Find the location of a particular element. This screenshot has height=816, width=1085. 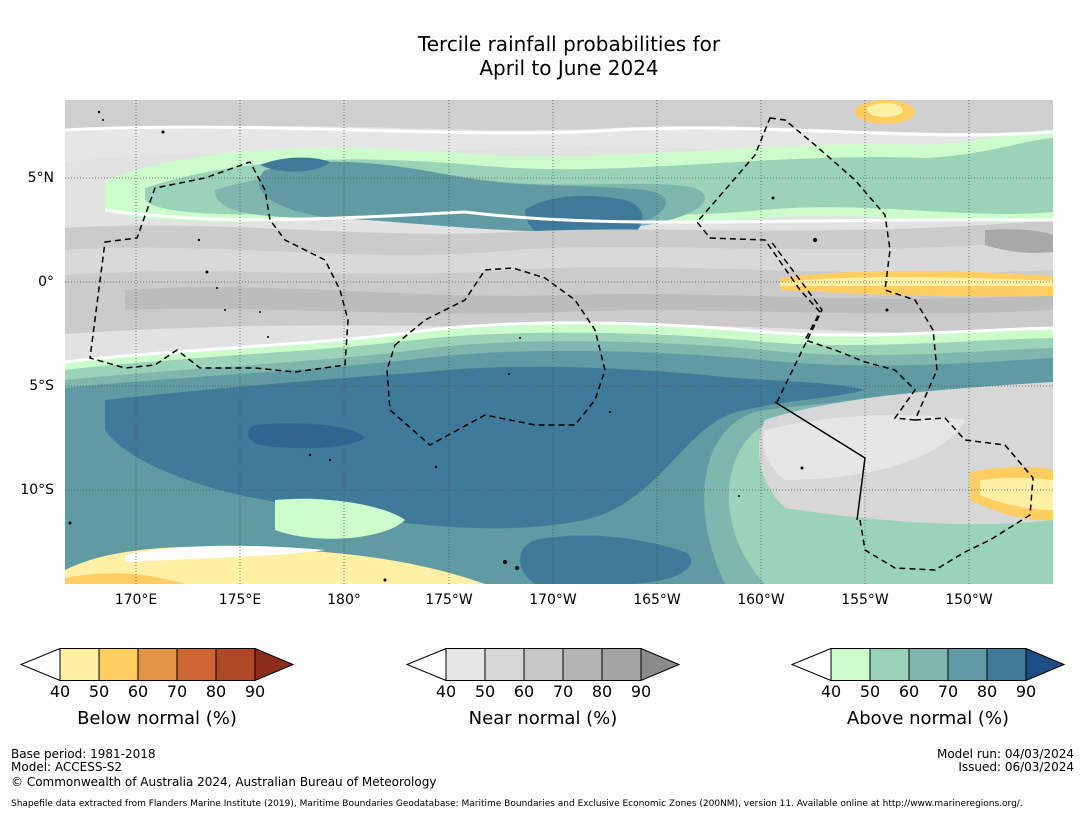

colorbar-above-label: Above normal (%) is located at coordinates (928, 718).